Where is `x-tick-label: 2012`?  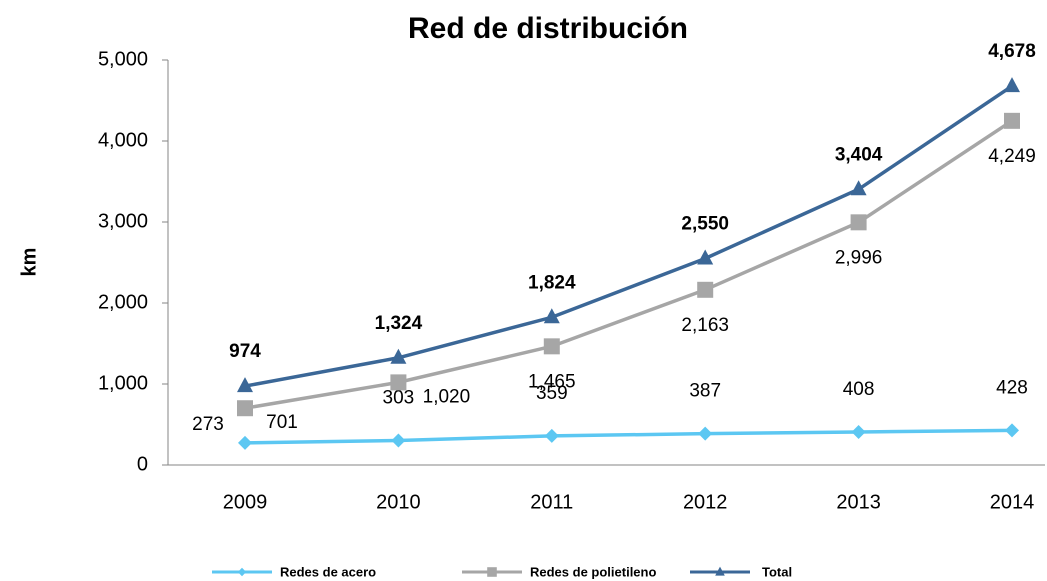 x-tick-label: 2012 is located at coordinates (705, 502).